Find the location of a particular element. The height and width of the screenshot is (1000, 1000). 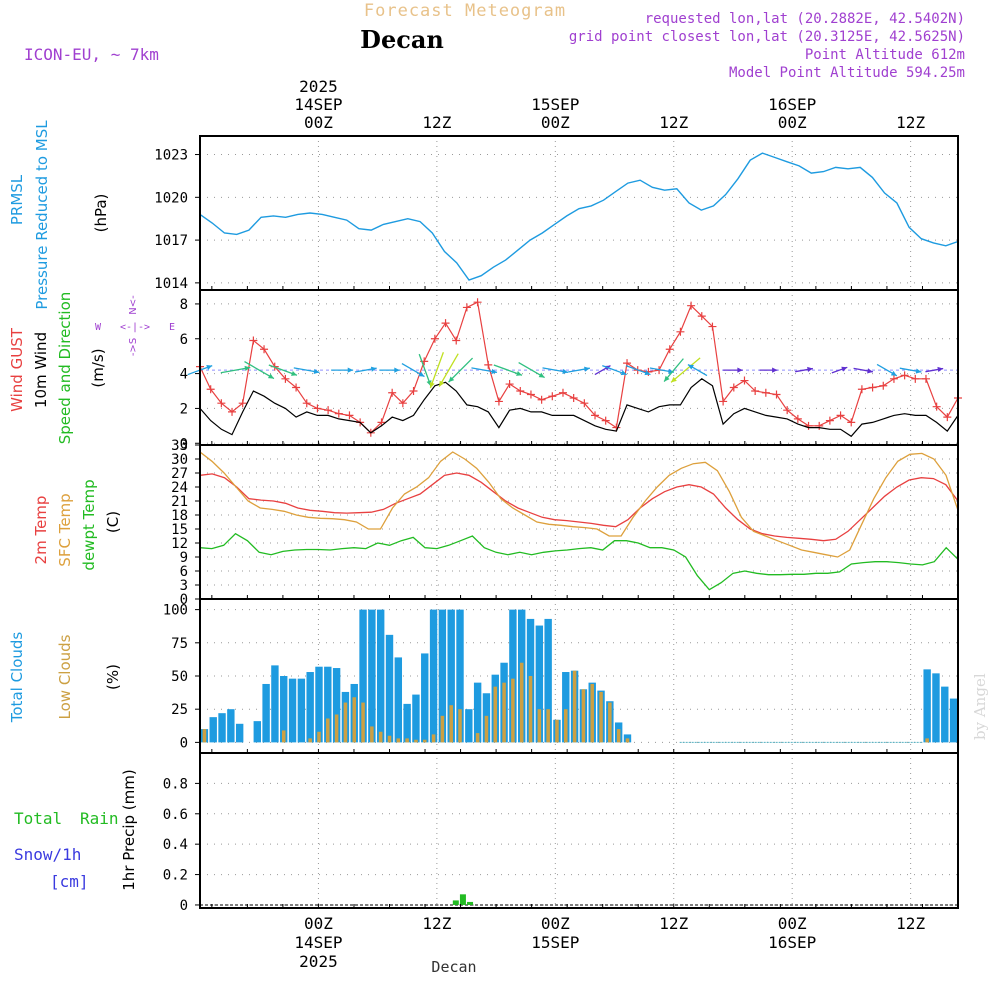

top-year-label: 2025 is located at coordinates (318, 86).